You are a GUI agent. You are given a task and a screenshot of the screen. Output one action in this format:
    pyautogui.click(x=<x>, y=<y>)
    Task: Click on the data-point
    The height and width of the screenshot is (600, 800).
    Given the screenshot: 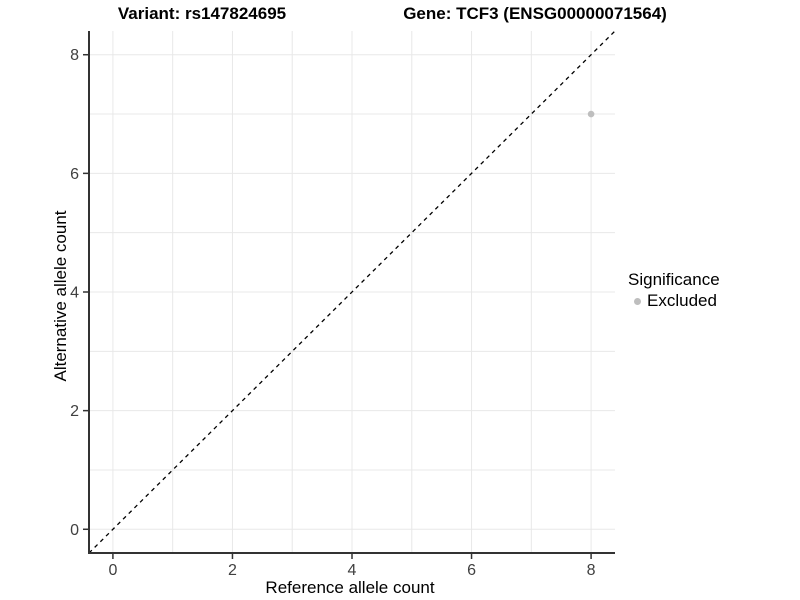 What is the action you would take?
    pyautogui.click(x=591, y=114)
    